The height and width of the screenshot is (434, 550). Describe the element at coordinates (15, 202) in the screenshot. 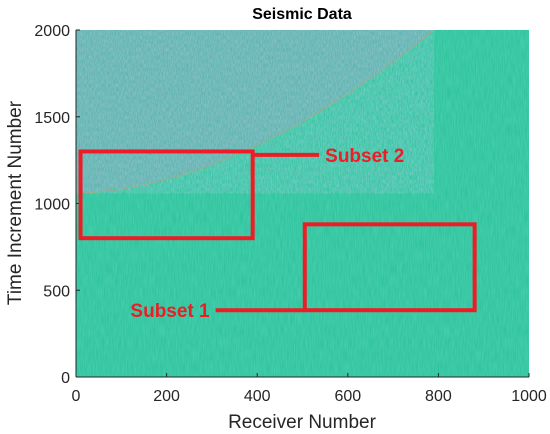

I see `y-axis-label: Time Increment Number` at that location.